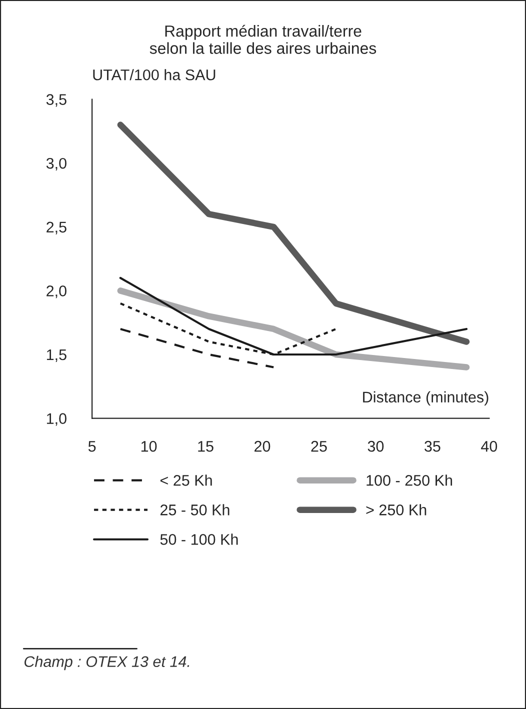 Image resolution: width=526 pixels, height=709 pixels. What do you see at coordinates (489, 446) in the screenshot?
I see `x-tick-label: 40` at bounding box center [489, 446].